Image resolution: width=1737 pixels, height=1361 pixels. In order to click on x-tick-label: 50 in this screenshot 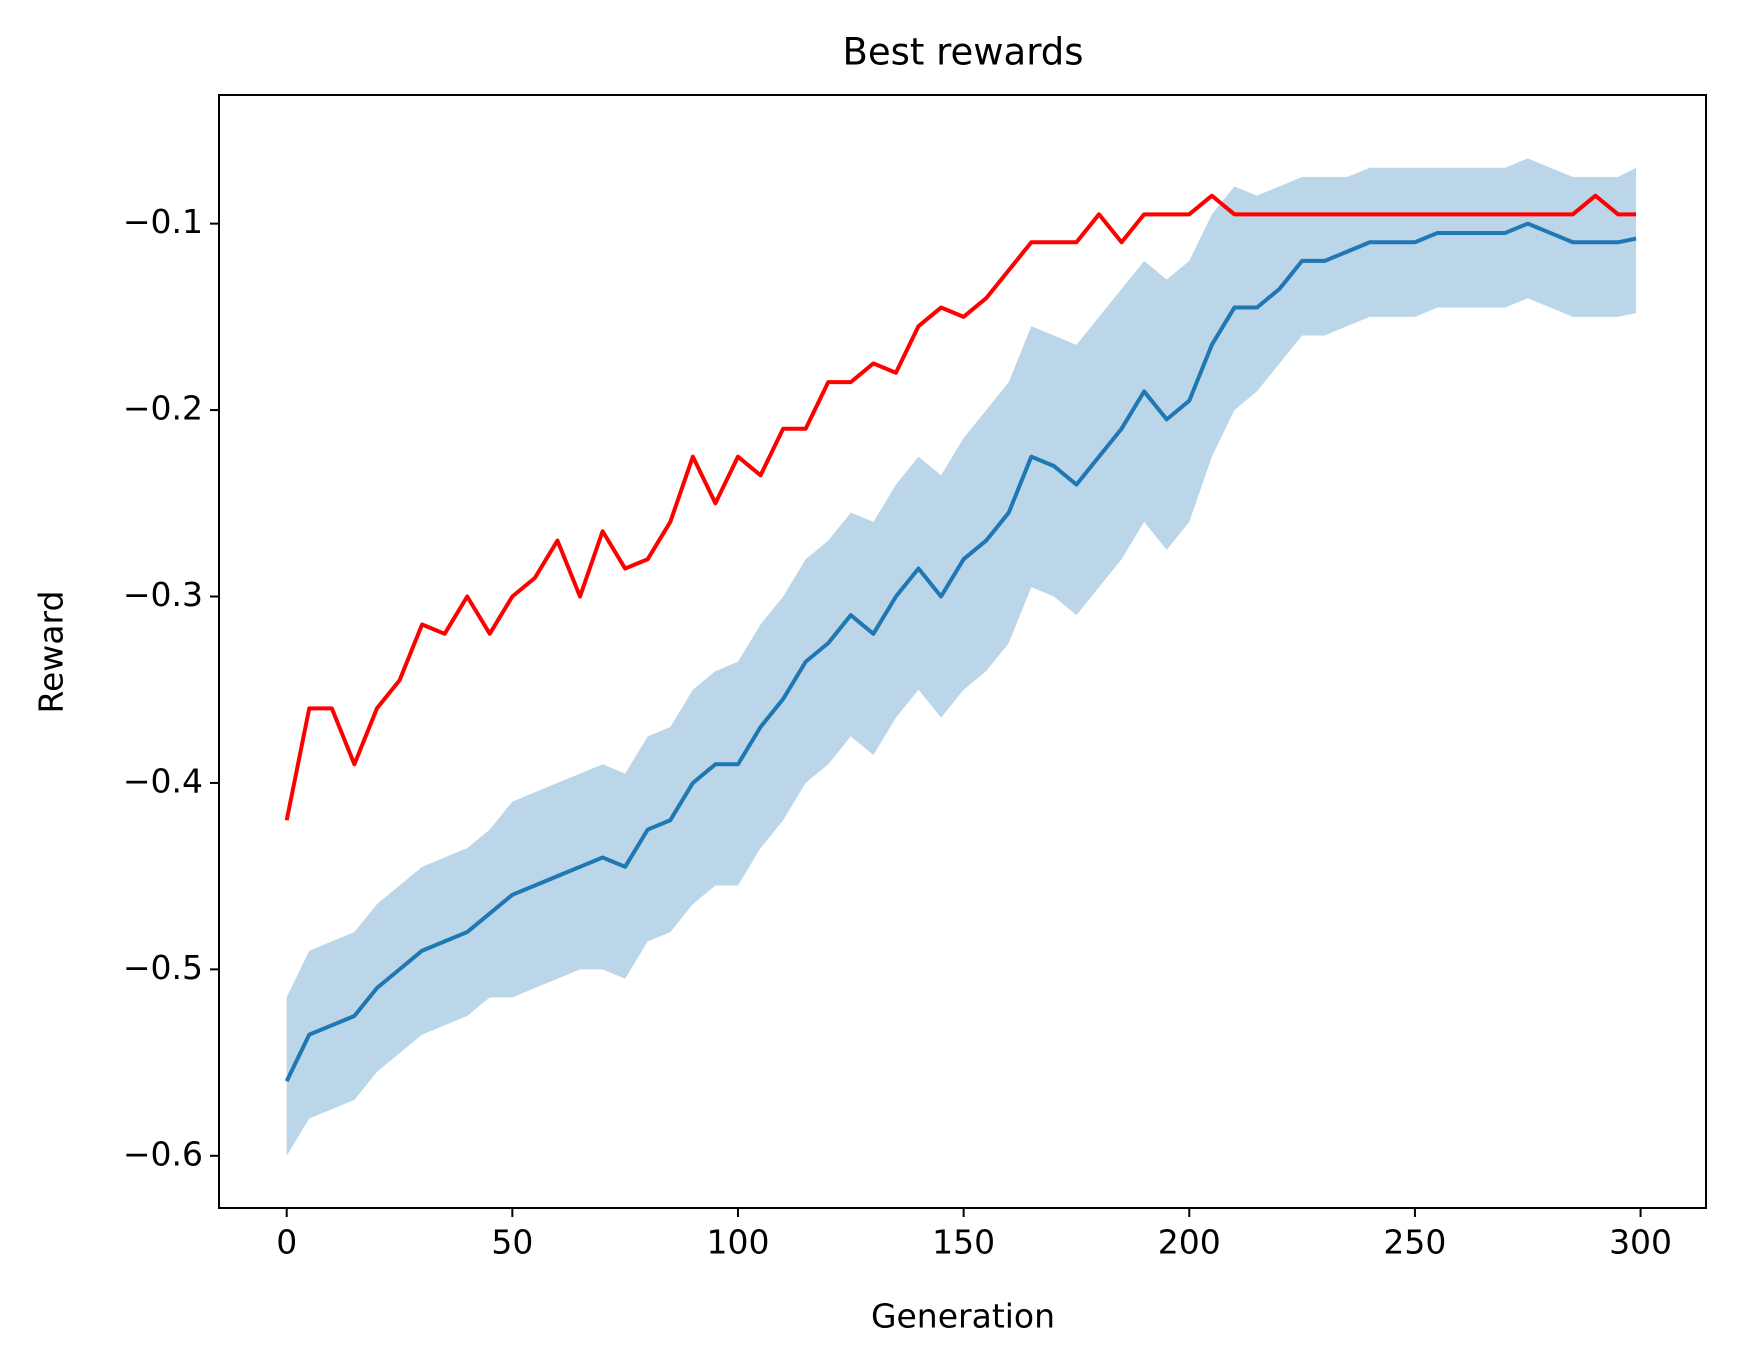, I will do `click(512, 1242)`.